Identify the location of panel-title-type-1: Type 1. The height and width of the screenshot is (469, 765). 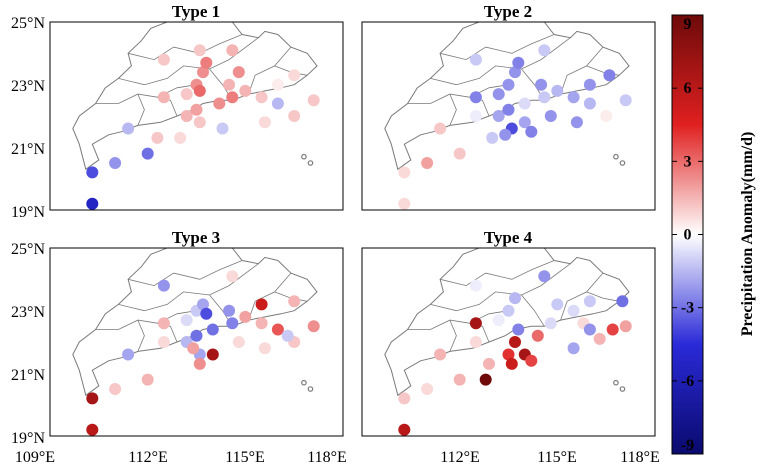
(196, 11).